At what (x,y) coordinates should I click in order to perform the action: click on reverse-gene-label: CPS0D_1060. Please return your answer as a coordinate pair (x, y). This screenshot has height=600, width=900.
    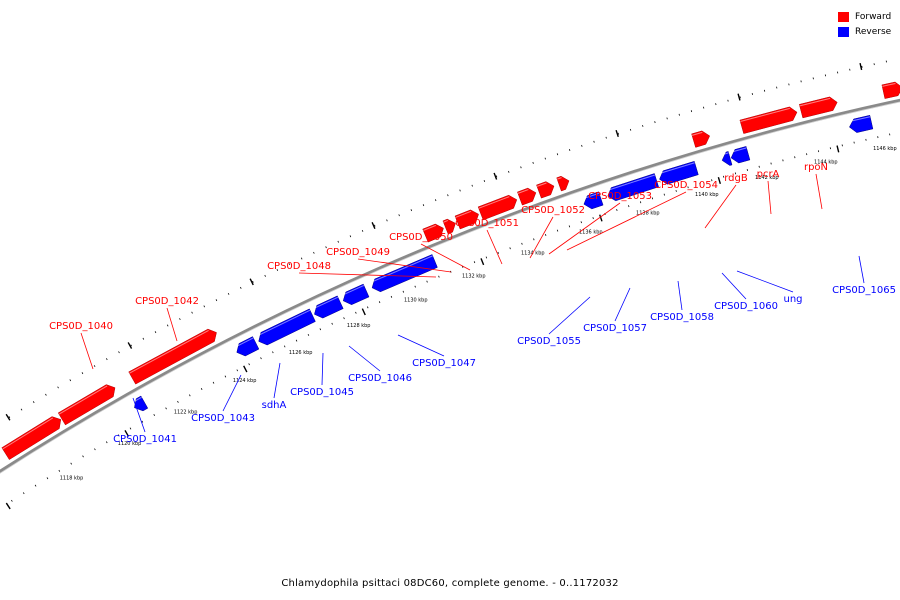
    Looking at the image, I should click on (746, 306).